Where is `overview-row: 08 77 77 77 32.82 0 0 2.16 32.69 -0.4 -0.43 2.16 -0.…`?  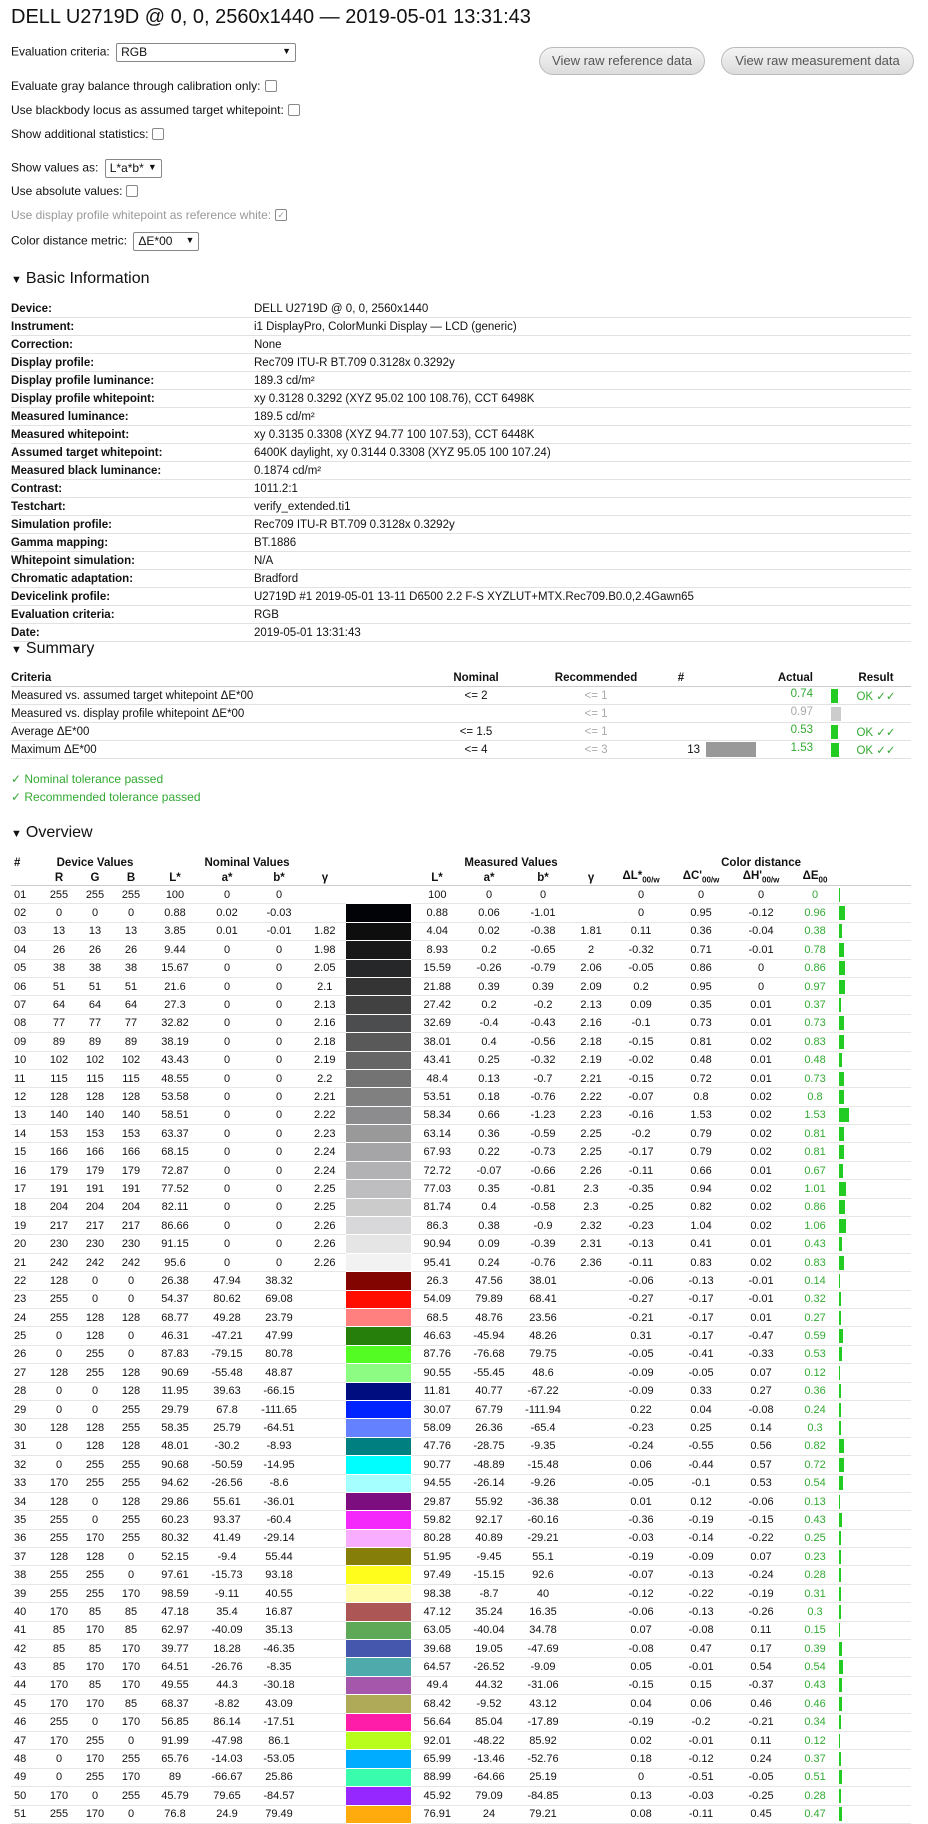
overview-row: 08 77 77 77 32.82 0 0 2.16 32.69 -0.4 -0.43 2.16 -0.… is located at coordinates (461, 1023).